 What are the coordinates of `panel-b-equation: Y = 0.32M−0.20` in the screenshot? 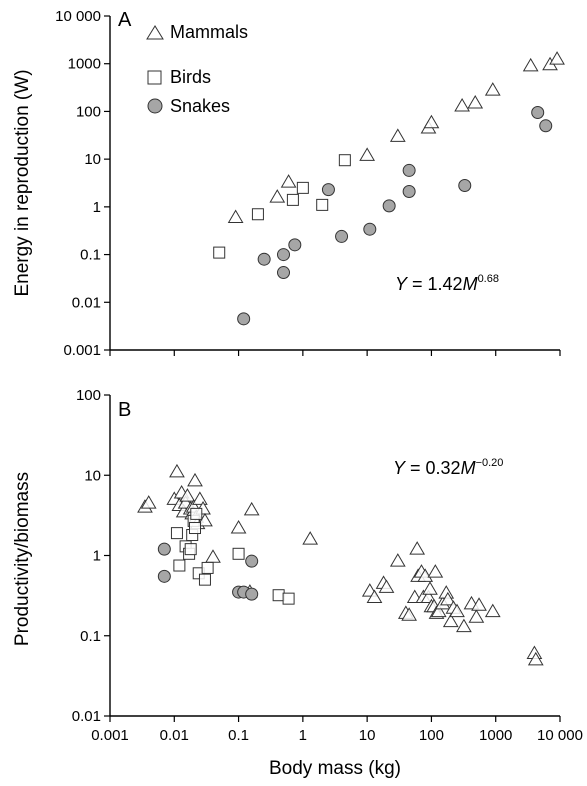 It's located at (448, 467).